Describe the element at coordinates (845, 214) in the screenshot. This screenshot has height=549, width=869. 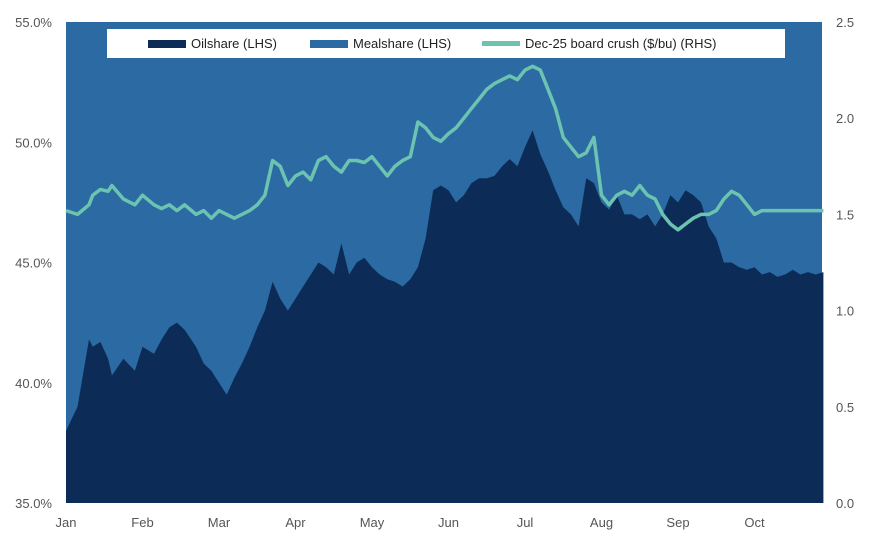
I see `right-tick-label: 1.5` at that location.